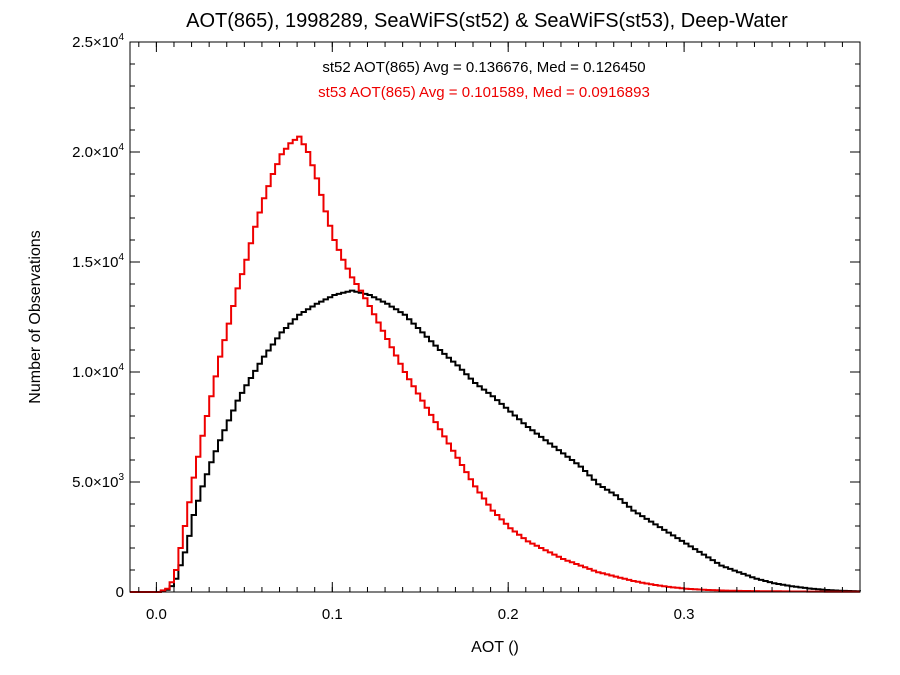  I want to click on y-tick-mantissa: 1.5×10, so click(95, 262).